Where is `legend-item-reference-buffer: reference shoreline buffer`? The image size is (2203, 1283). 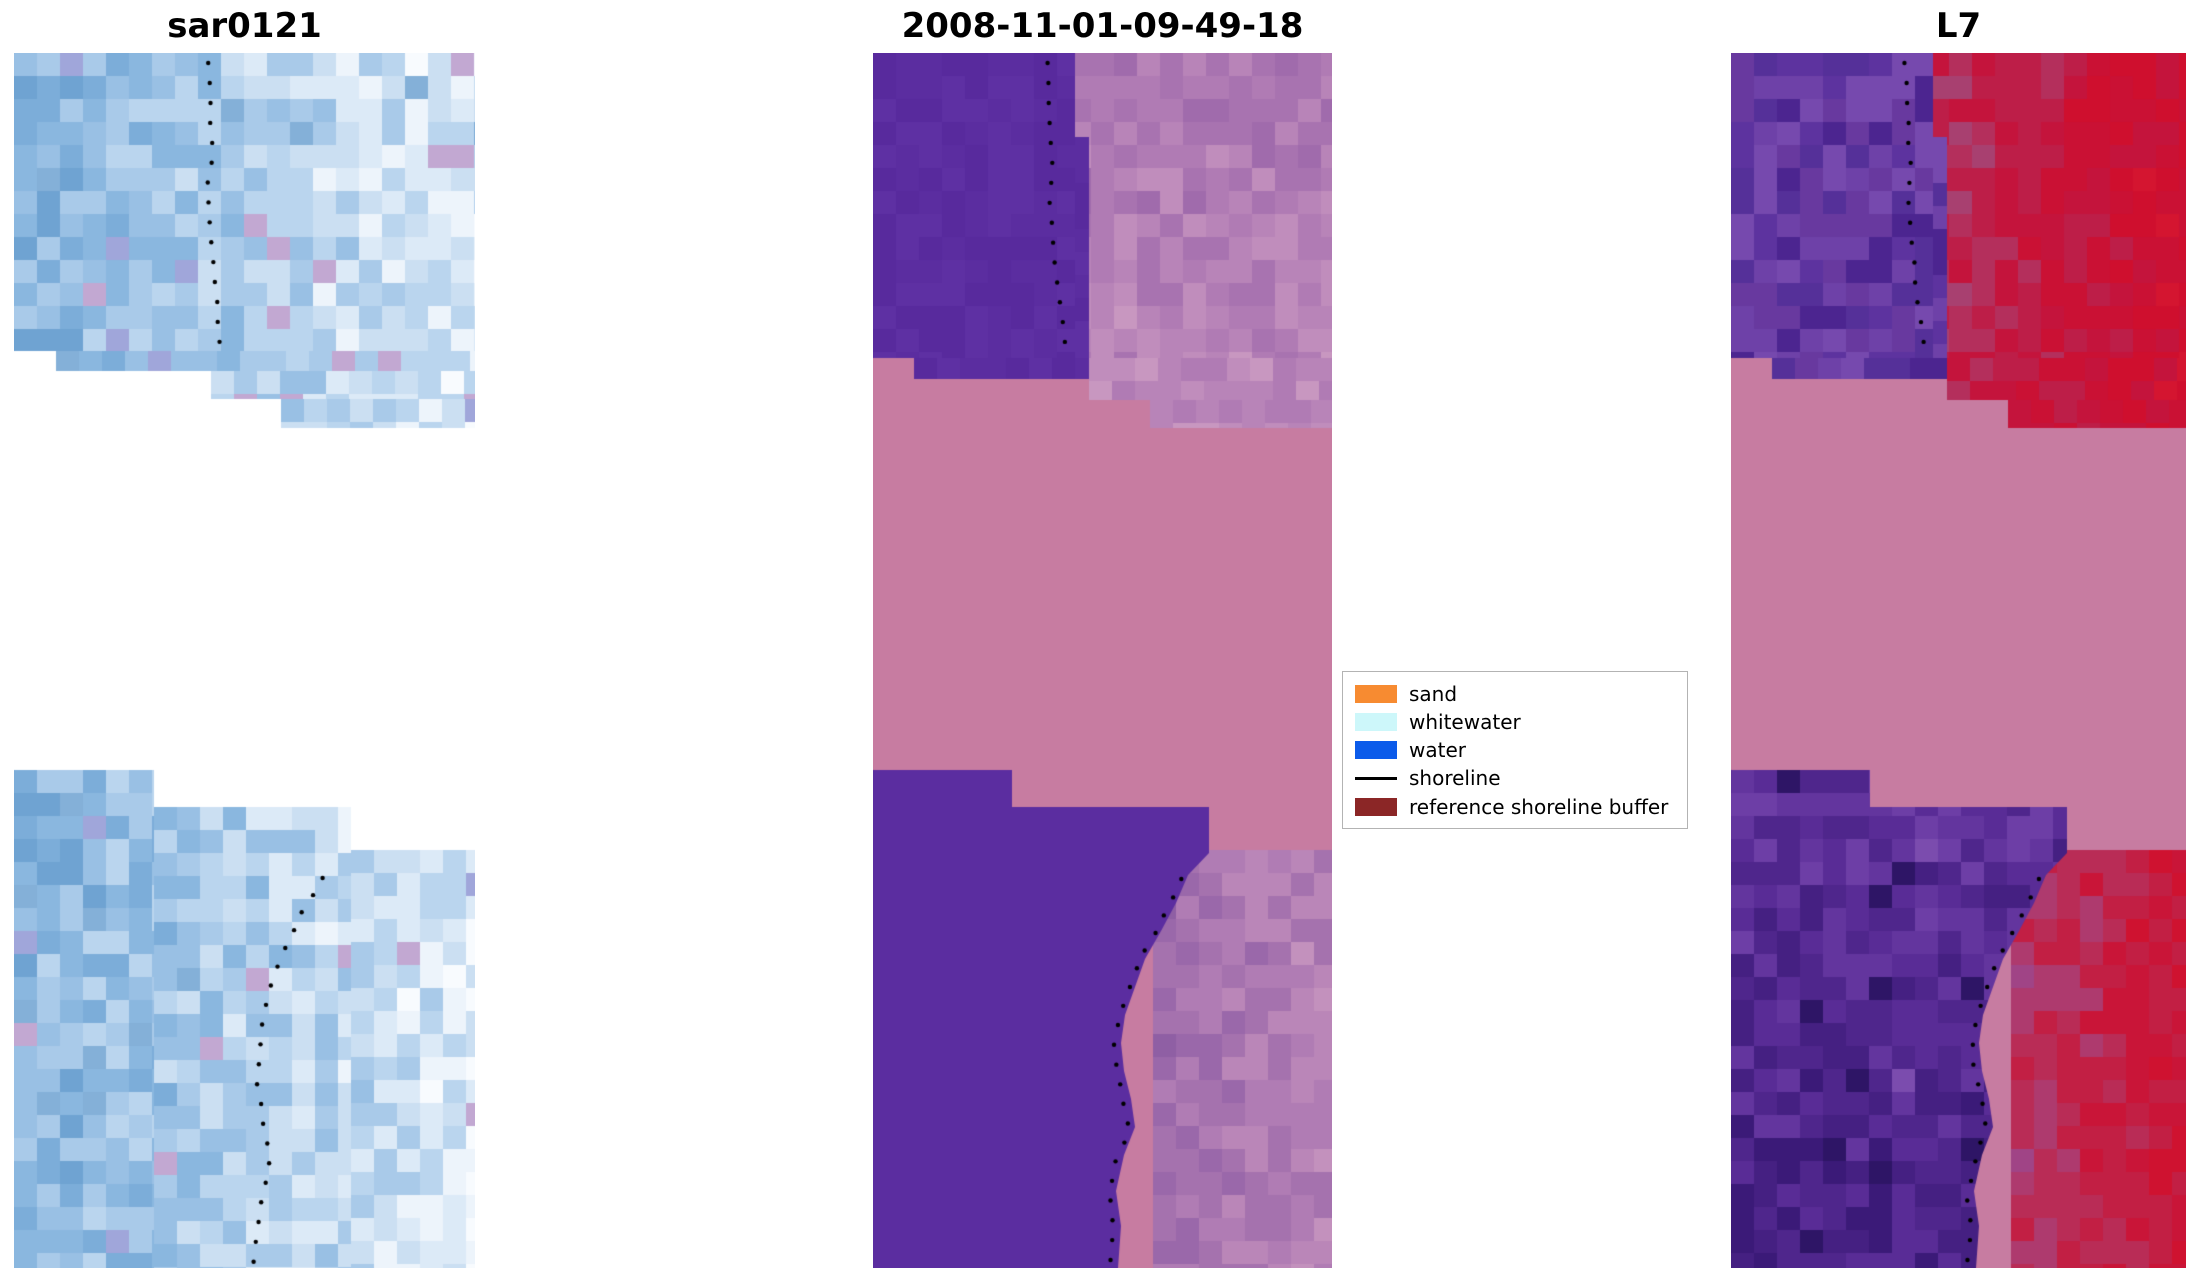
legend-item-reference-buffer: reference shoreline buffer is located at coordinates (1515, 806).